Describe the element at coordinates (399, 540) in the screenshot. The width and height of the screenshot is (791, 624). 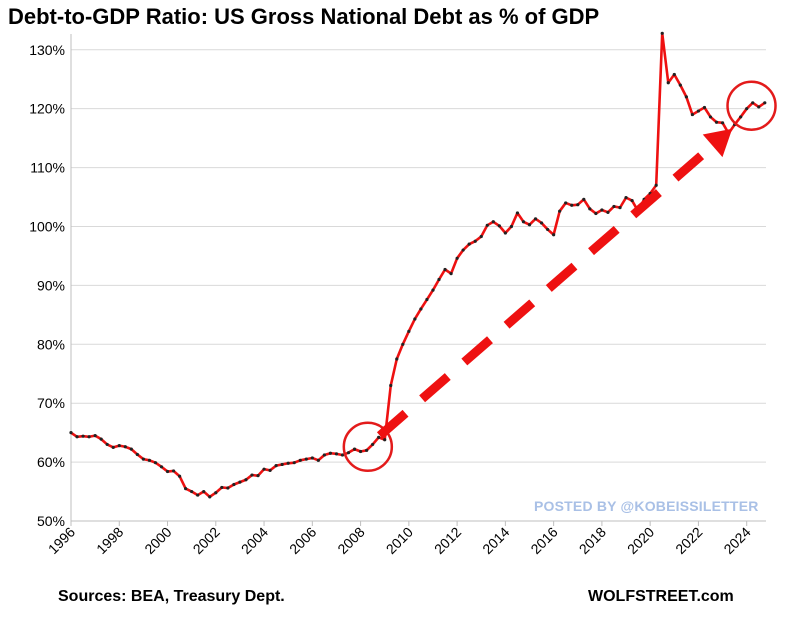
I see `x-tick-label: 2010` at that location.